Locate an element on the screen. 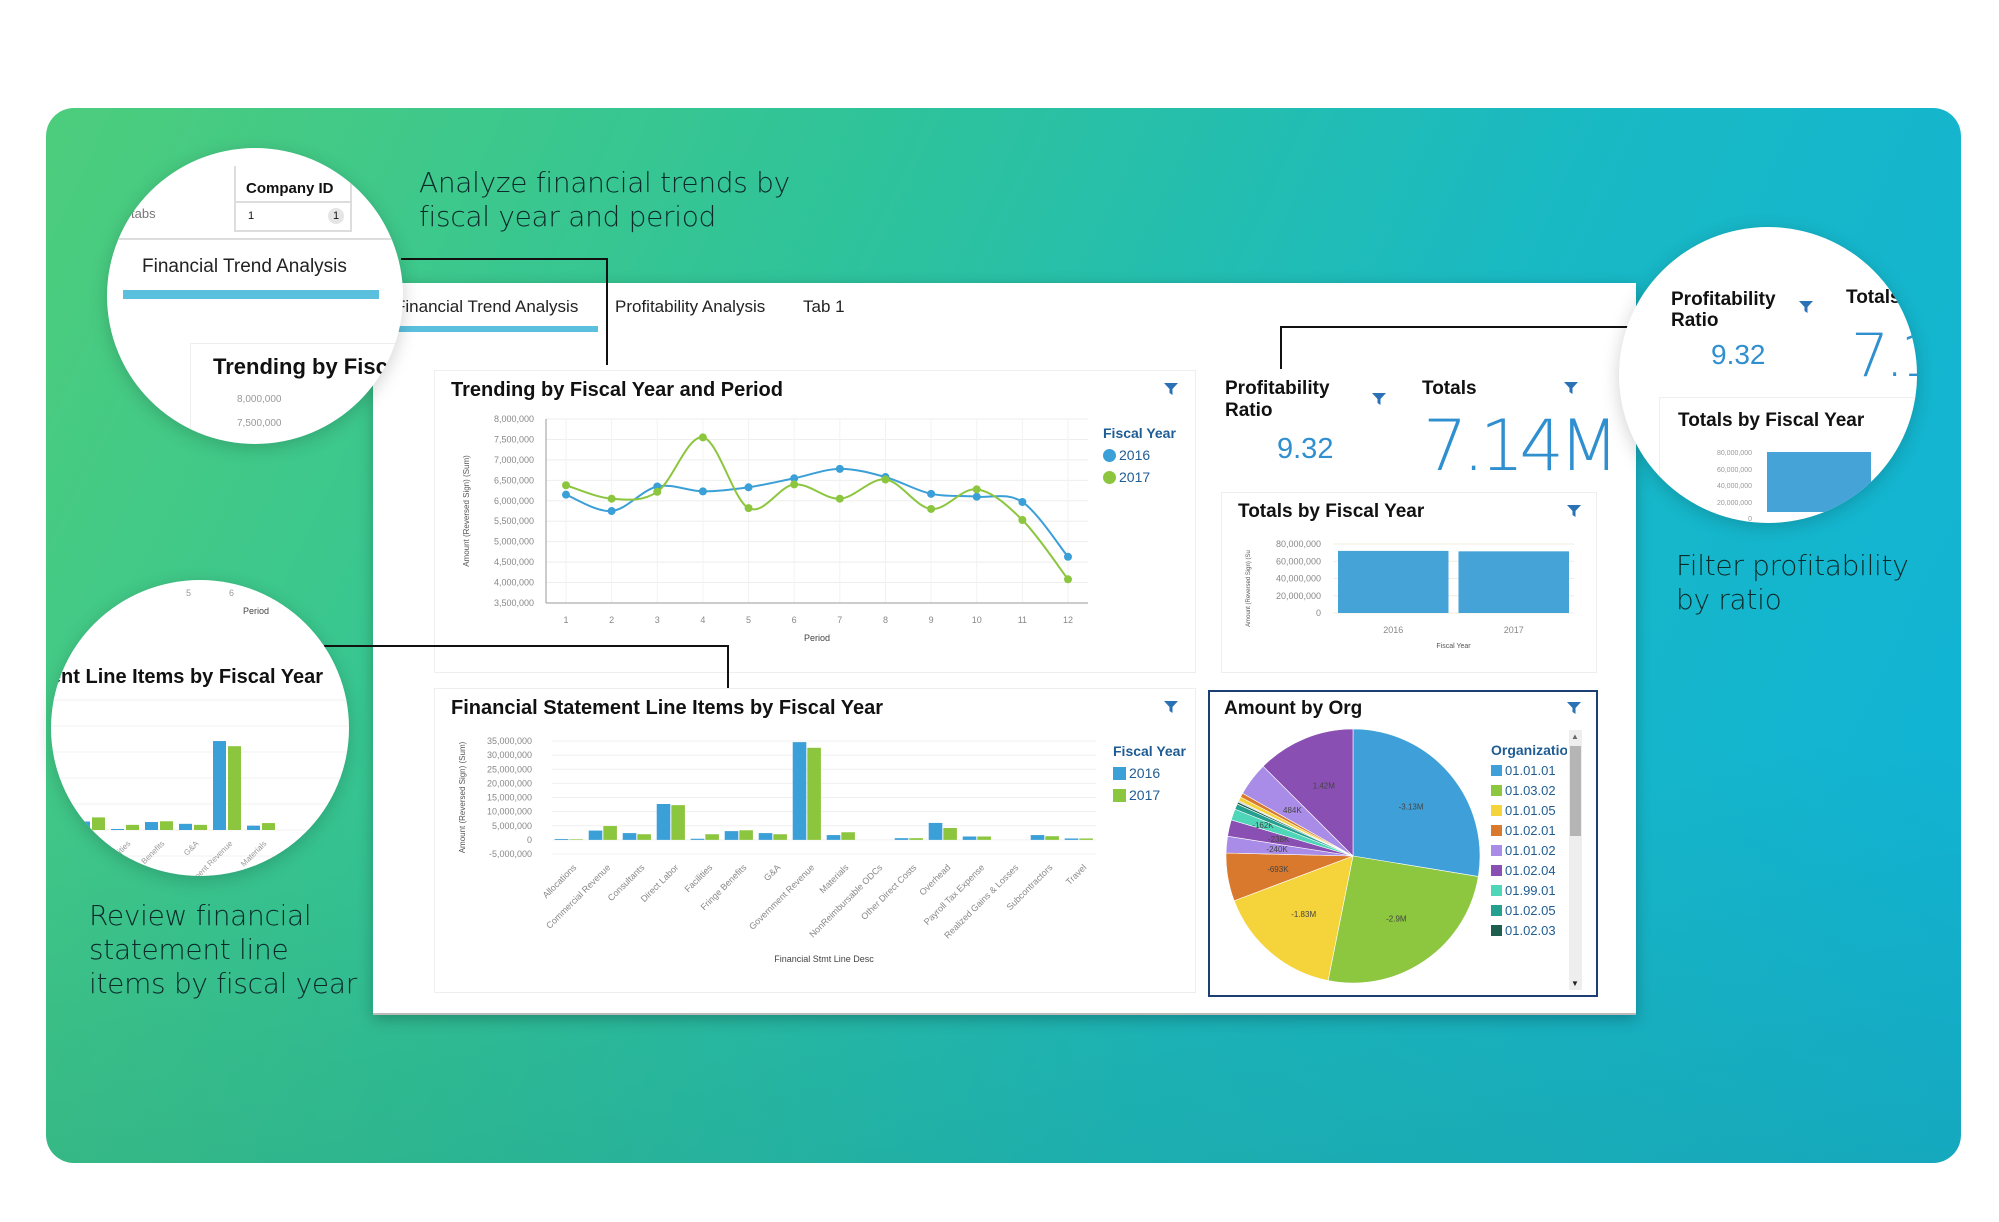 This screenshot has width=1999, height=1222. legend-item-01.01.02: 01.01.02 is located at coordinates (1529, 850).